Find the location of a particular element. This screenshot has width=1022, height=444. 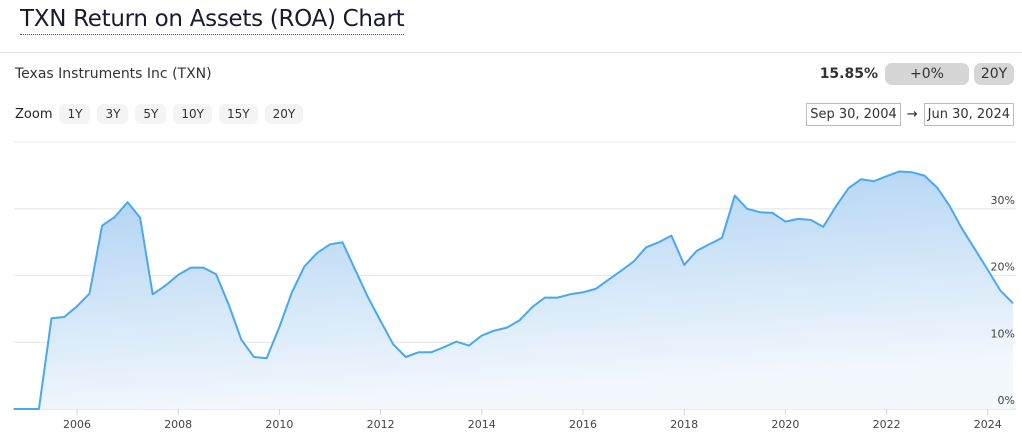

x-tick-label: 2018 is located at coordinates (684, 424).